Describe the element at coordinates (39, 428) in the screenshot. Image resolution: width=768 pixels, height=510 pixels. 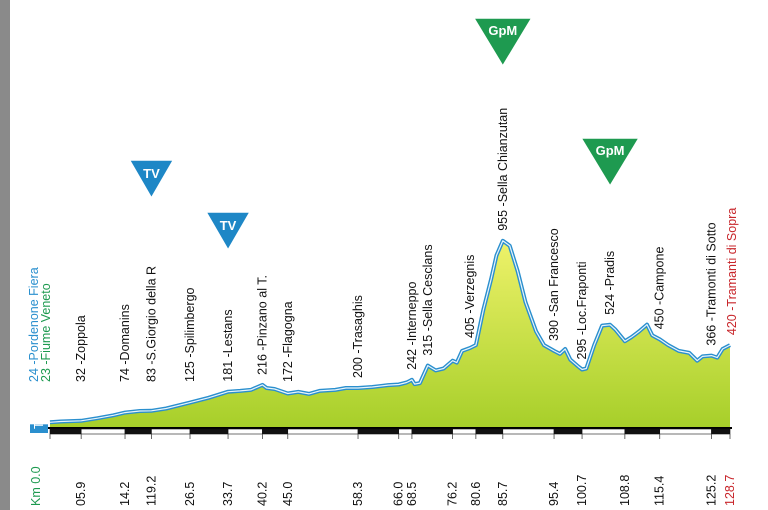
I see `transfer-box` at that location.